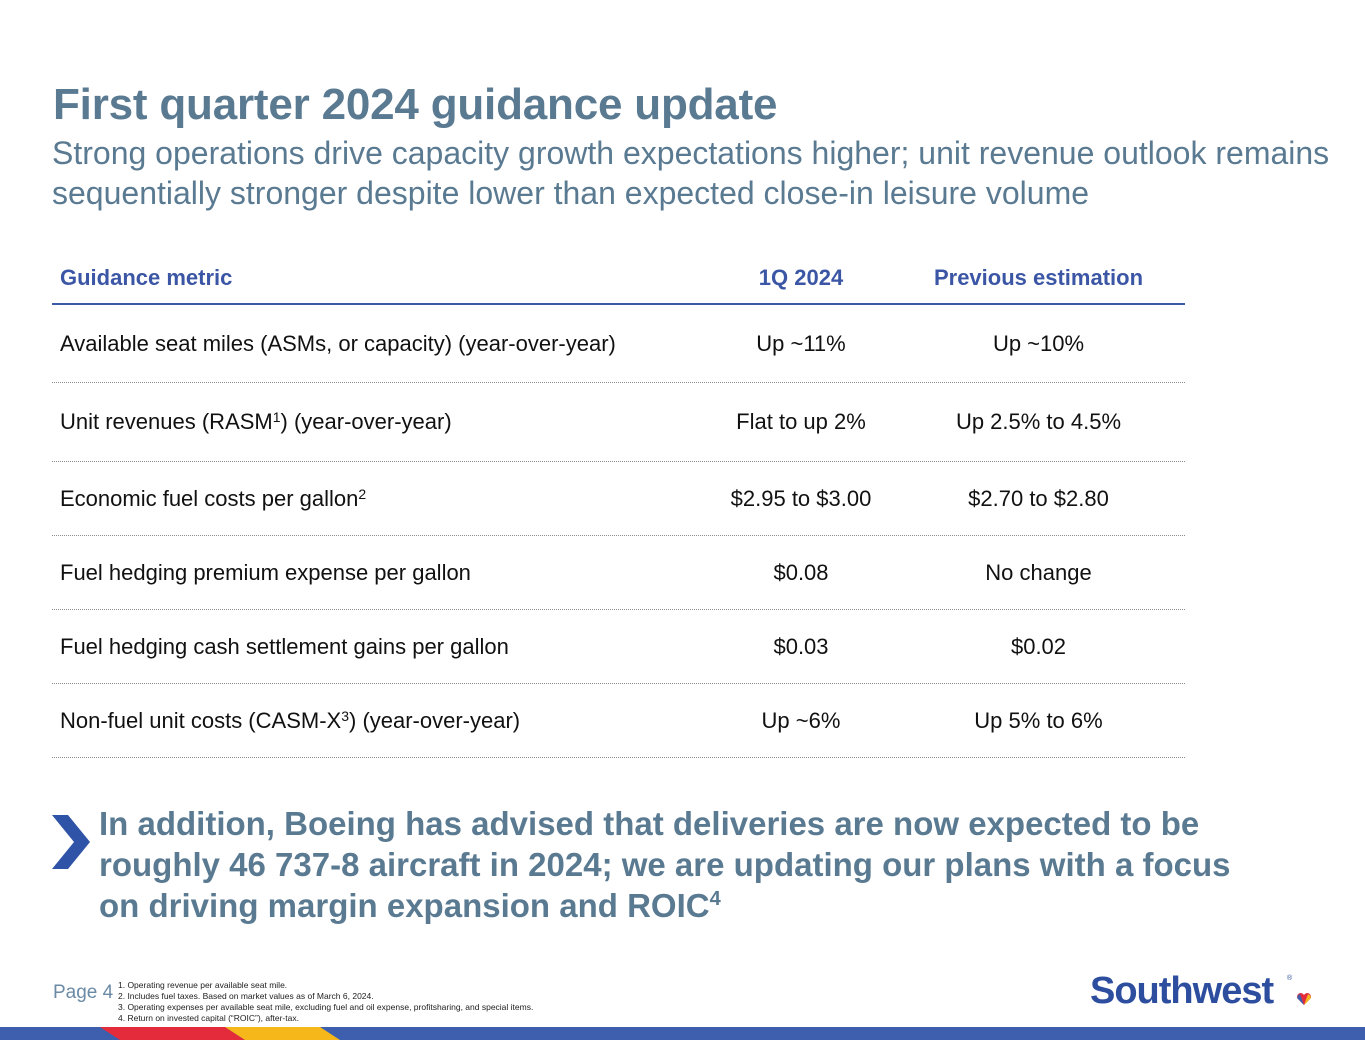 The width and height of the screenshot is (1365, 1055). What do you see at coordinates (801, 277) in the screenshot?
I see `header-1q-2024: 1Q 2024` at bounding box center [801, 277].